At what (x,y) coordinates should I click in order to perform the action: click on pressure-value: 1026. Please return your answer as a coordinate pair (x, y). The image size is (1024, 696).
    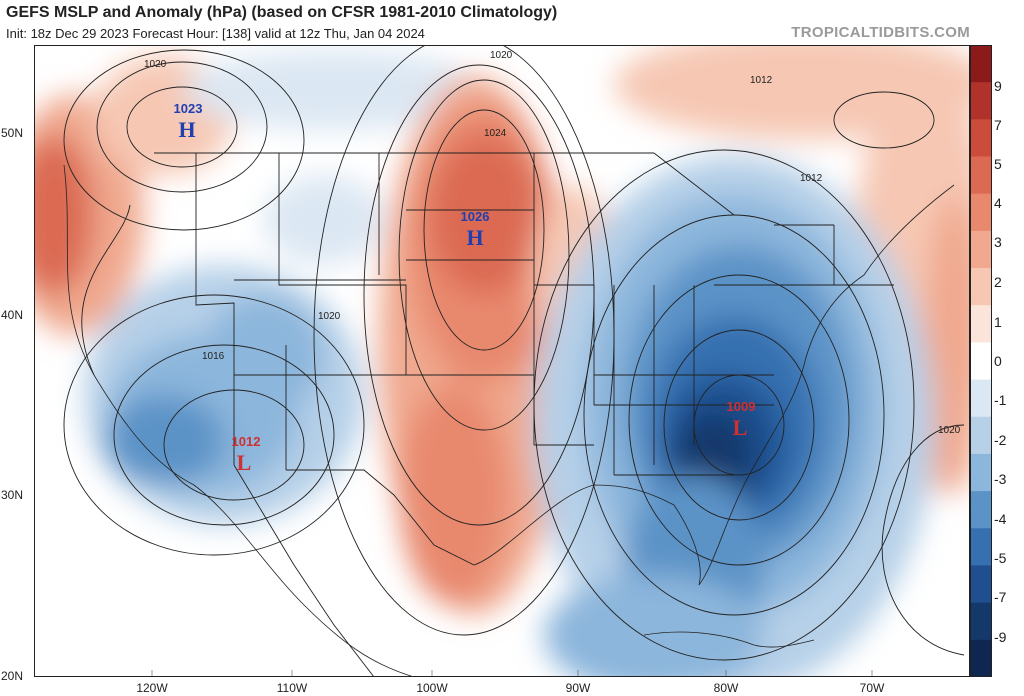
    Looking at the image, I should click on (475, 216).